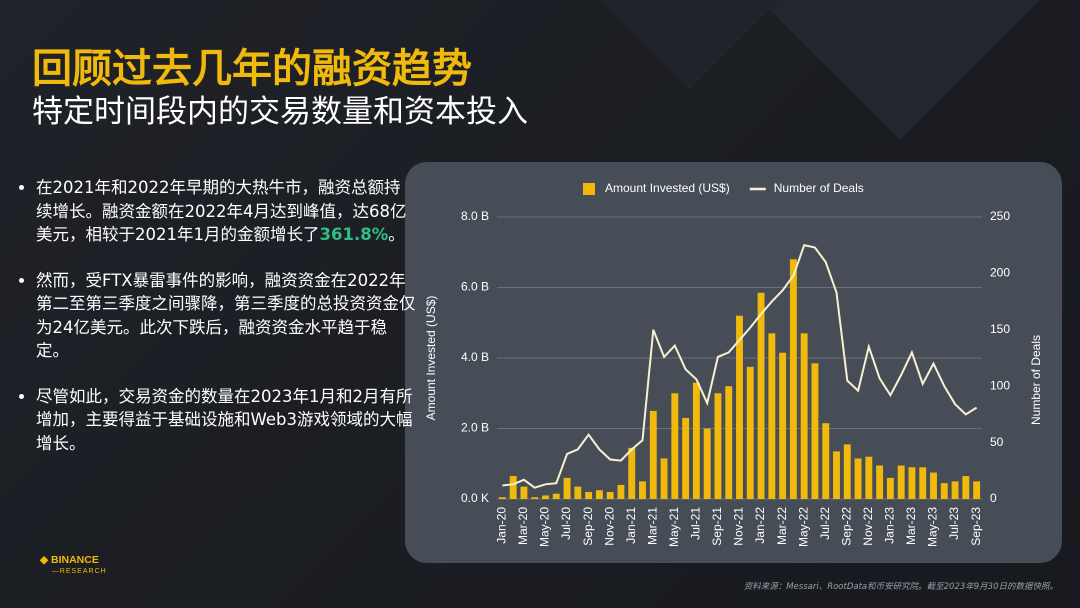 Image resolution: width=1080 pixels, height=608 pixels. Describe the element at coordinates (1000, 329) in the screenshot. I see `y2-tick-label: 150` at that location.